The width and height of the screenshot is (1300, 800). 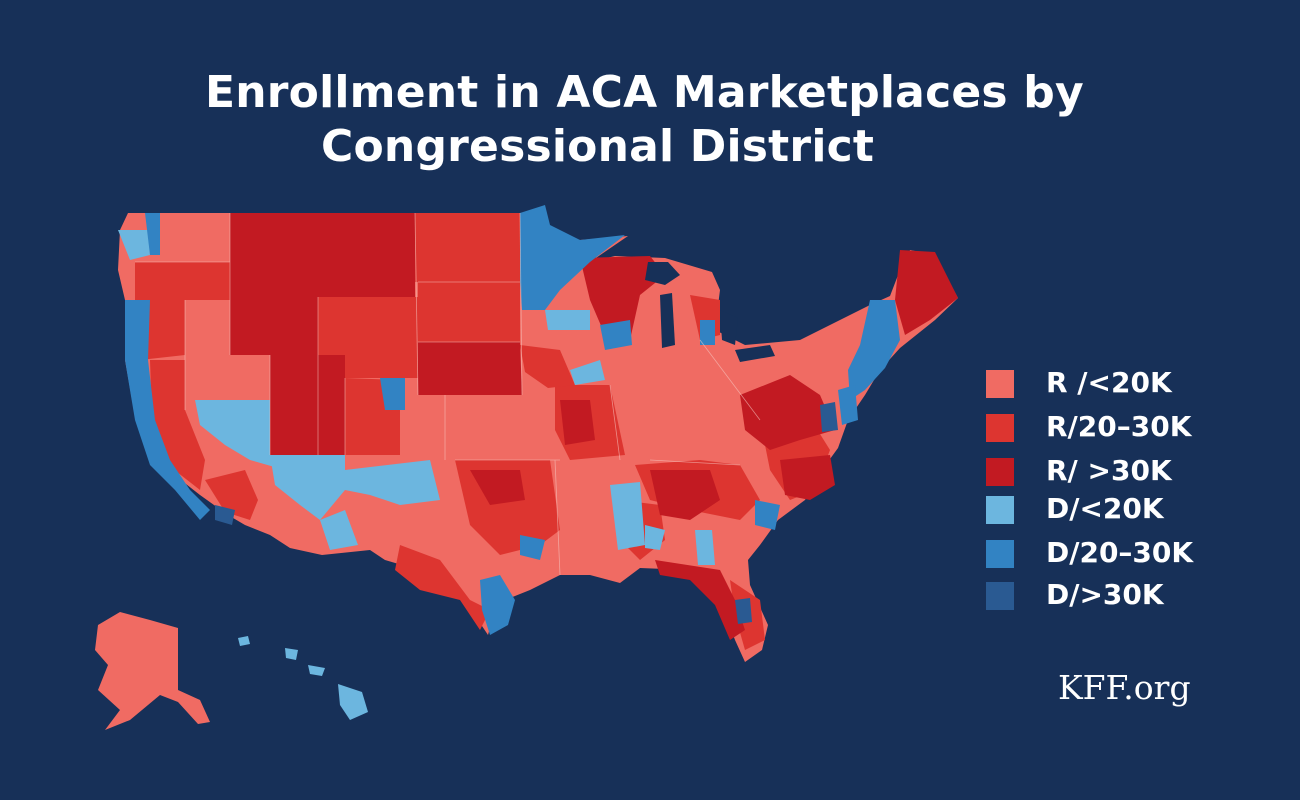 What do you see at coordinates (1119, 426) in the screenshot?
I see `legend-label: R/20–30K` at bounding box center [1119, 426].